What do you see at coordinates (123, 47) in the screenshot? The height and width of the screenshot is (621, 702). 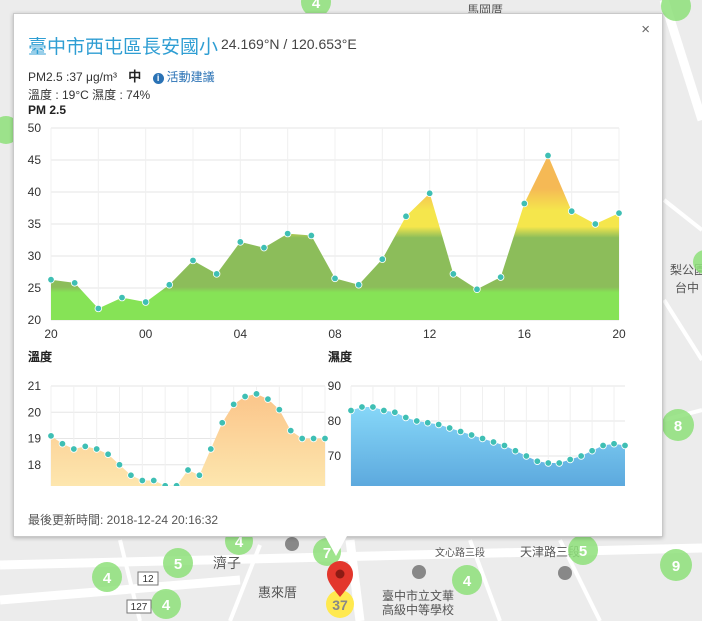 I see `station-title: 臺中市西屯區長安國小` at bounding box center [123, 47].